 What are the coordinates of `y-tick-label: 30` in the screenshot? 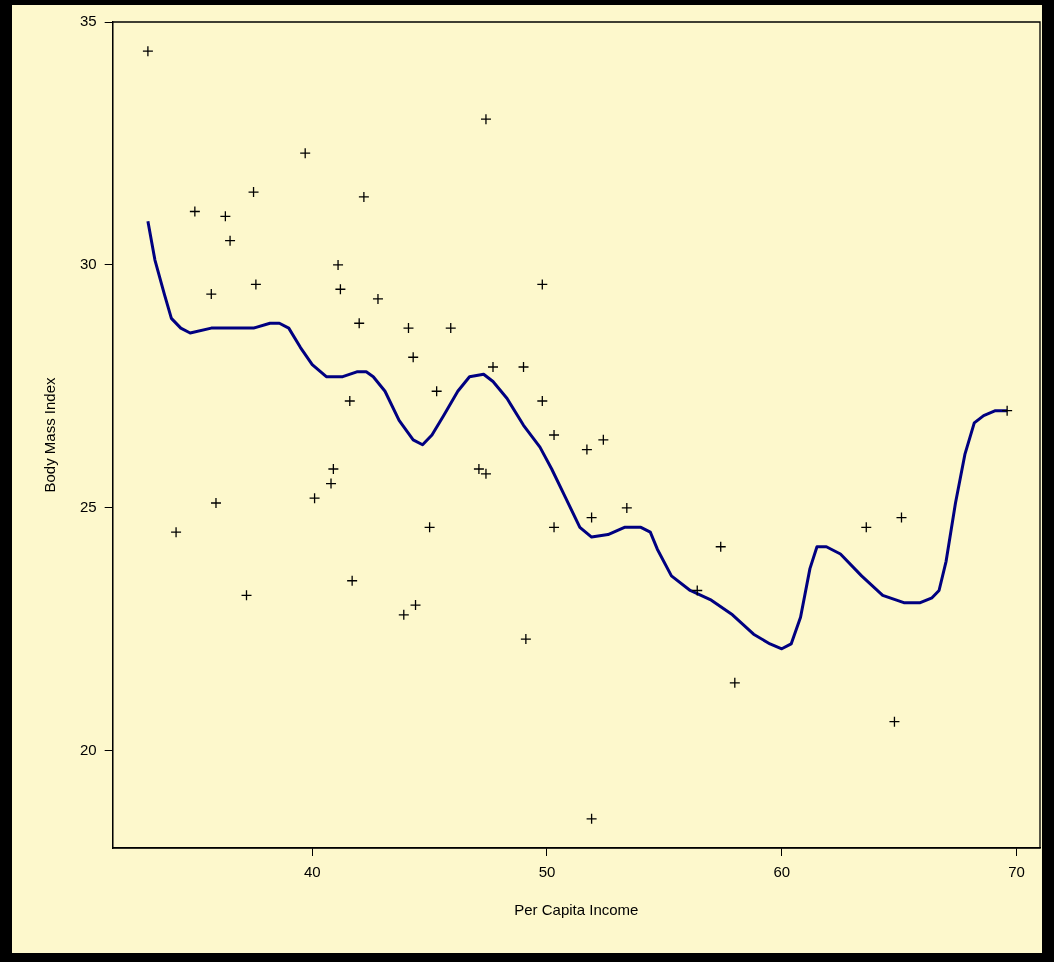 It's located at (88, 264).